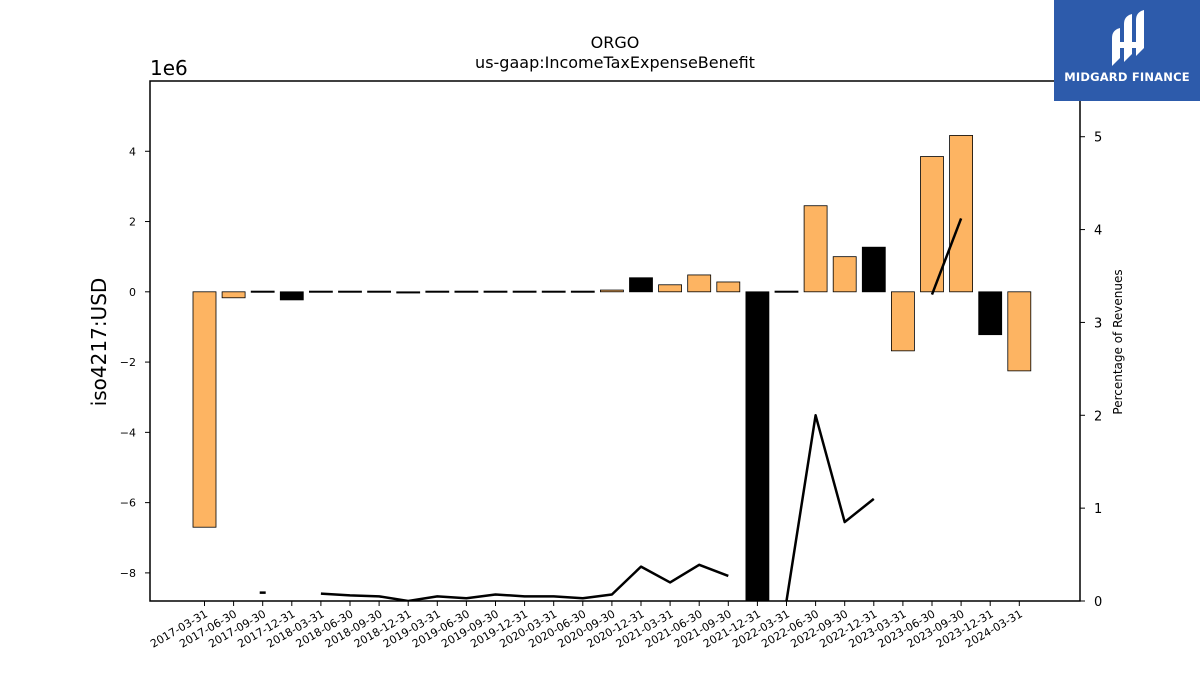  Describe the element at coordinates (1098, 231) in the screenshot. I see `y2-tick-label: 4` at that location.